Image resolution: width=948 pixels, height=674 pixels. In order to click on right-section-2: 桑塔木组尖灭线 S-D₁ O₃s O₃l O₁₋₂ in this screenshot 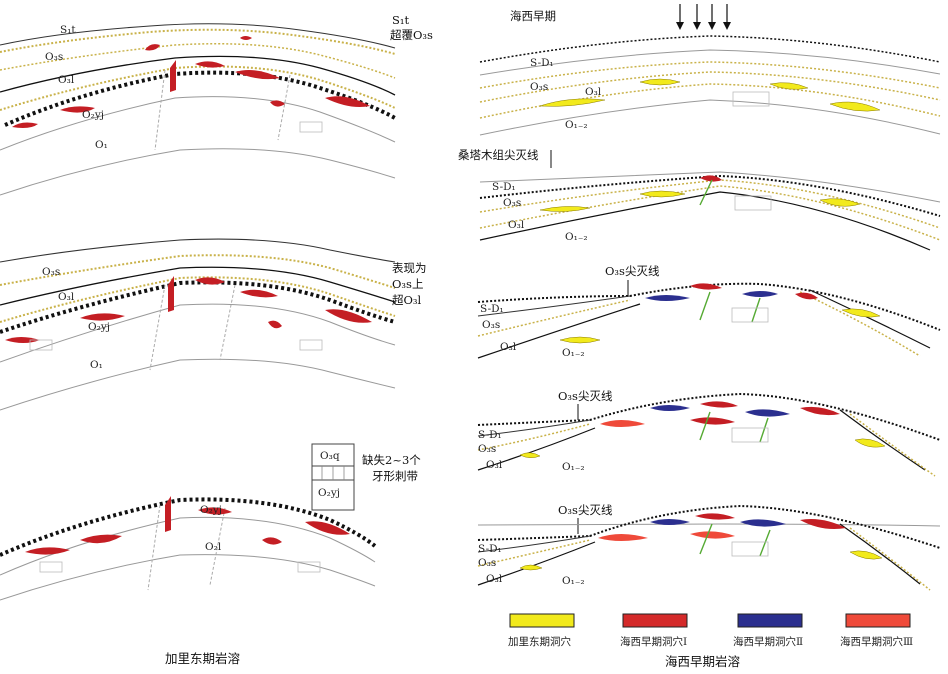, I will do `click(699, 199)`.